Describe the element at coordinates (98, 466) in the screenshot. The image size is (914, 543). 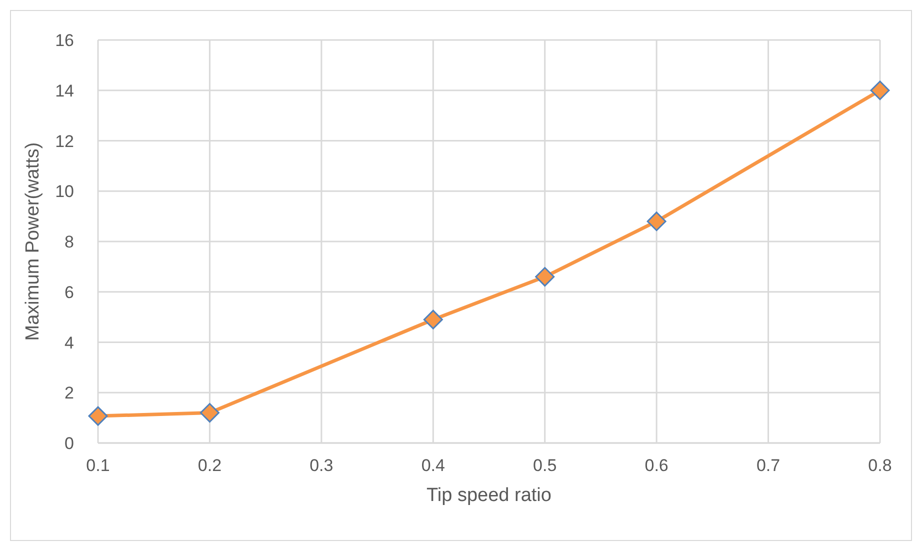
I see `x-tick-label: 0.1` at that location.